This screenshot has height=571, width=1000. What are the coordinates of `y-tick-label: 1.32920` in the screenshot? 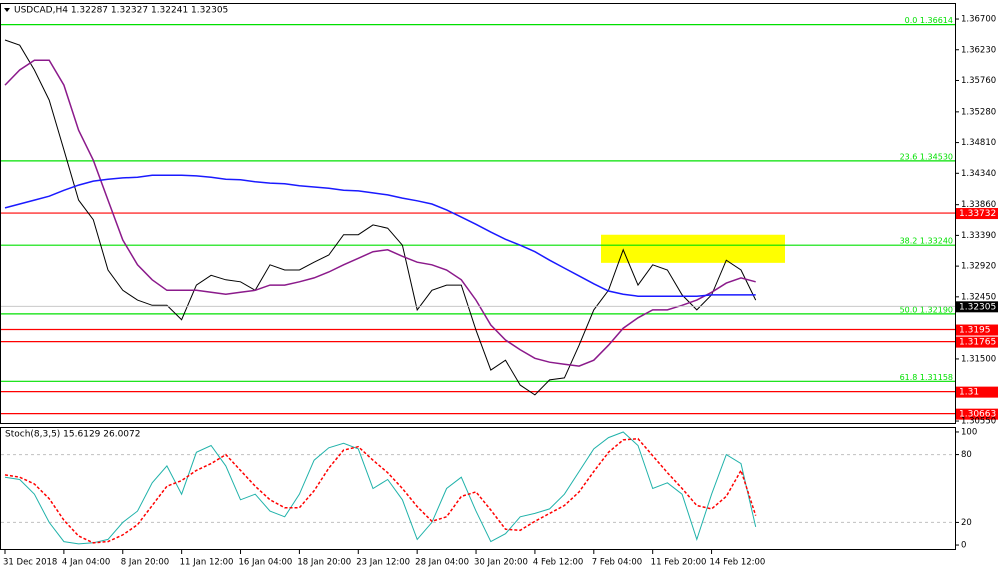 It's located at (978, 267).